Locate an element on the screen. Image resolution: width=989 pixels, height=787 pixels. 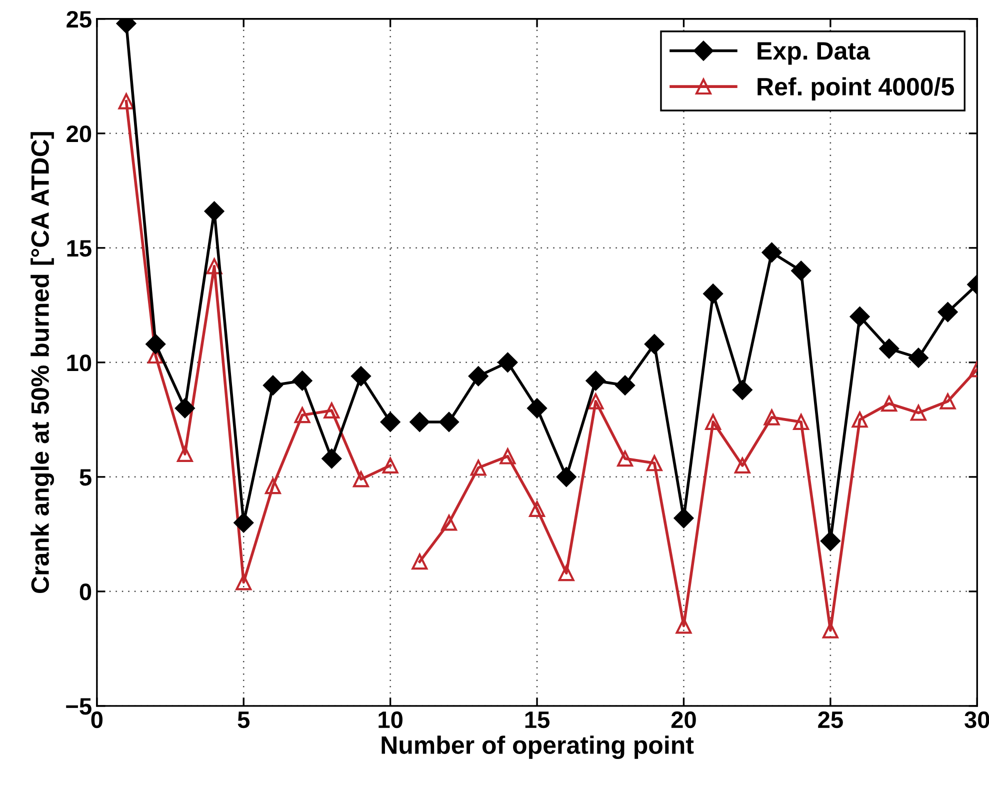
x-tick-label: 20 is located at coordinates (683, 719).